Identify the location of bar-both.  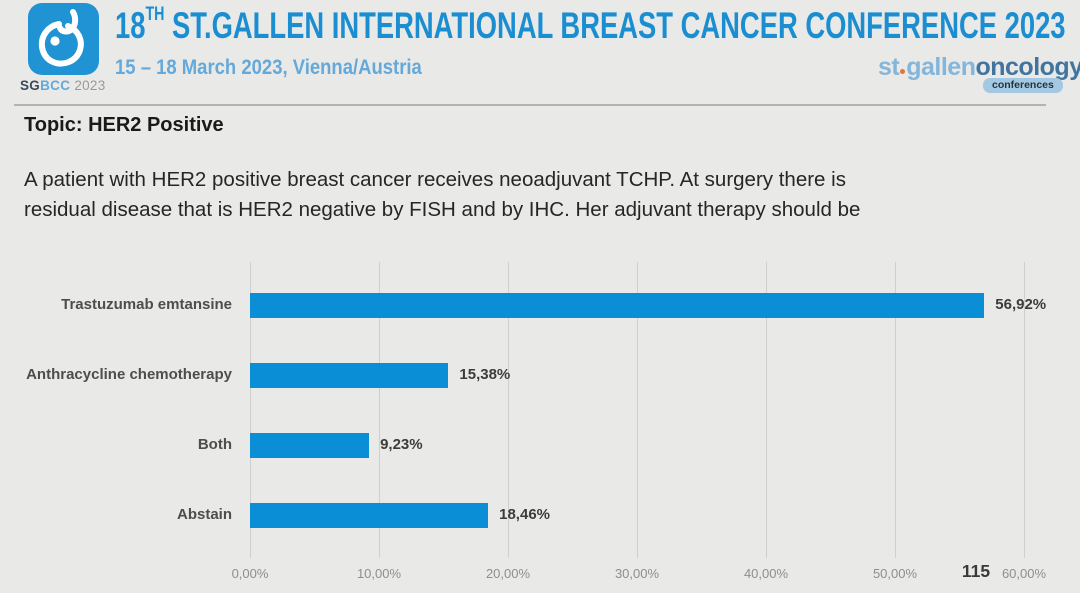
(310, 445).